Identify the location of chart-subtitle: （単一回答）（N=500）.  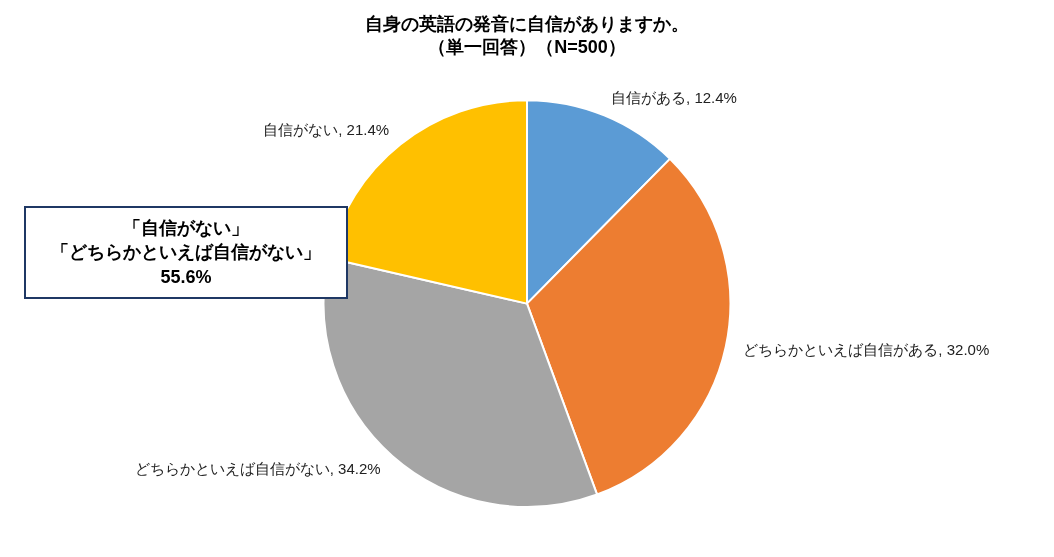
(527, 47).